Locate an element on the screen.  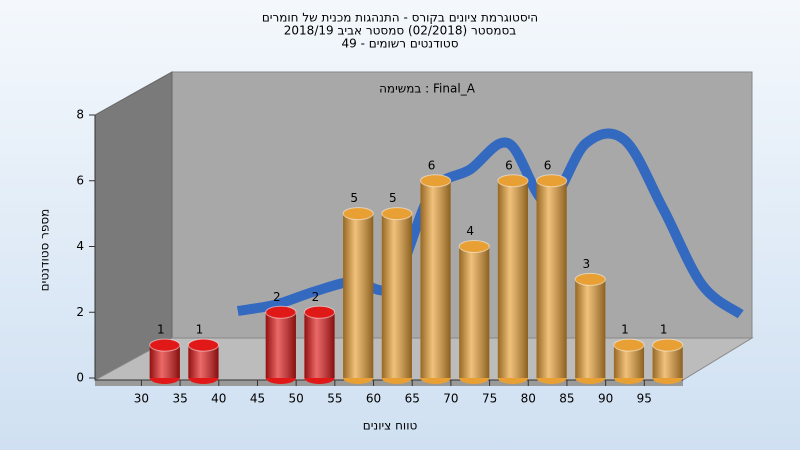
value-label: 4 is located at coordinates (470, 231).